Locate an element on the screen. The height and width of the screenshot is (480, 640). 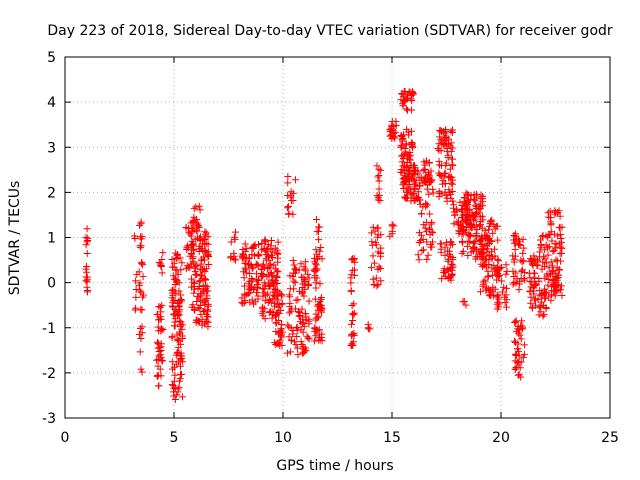
y-tick-label: 0 is located at coordinates (51, 284).